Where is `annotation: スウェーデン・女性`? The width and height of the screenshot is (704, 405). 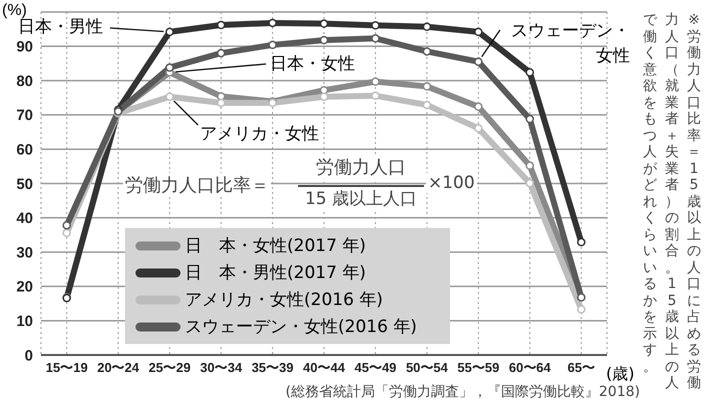
annotation: スウェーデン・女性 is located at coordinates (570, 44).